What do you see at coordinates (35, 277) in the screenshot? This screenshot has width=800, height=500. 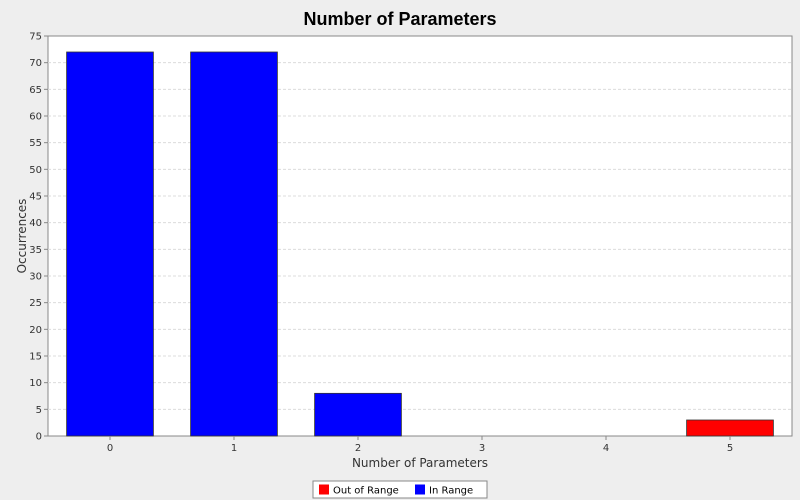 I see `y-tick-label: 30` at bounding box center [35, 277].